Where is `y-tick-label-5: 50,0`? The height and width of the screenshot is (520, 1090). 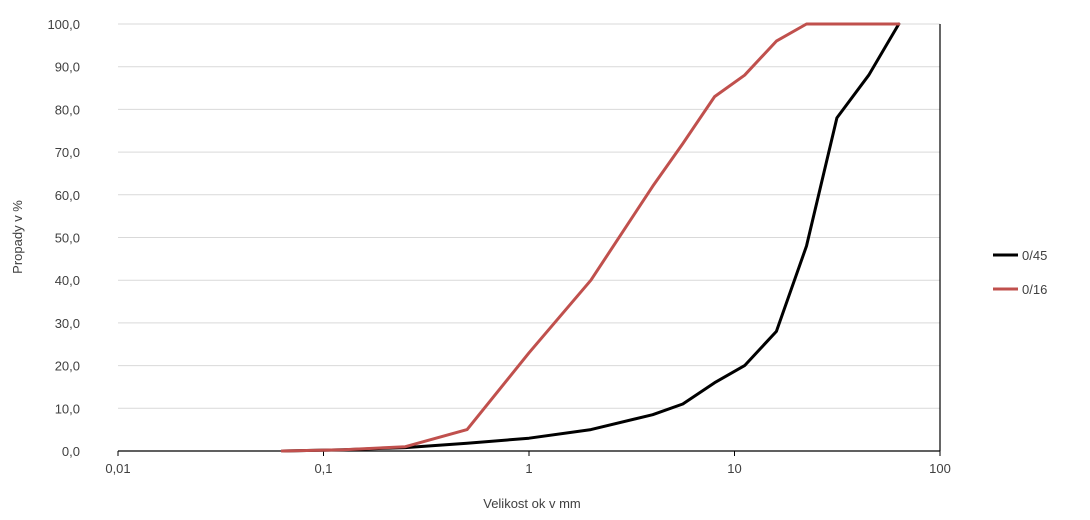
y-tick-label-5: 50,0 is located at coordinates (67, 238).